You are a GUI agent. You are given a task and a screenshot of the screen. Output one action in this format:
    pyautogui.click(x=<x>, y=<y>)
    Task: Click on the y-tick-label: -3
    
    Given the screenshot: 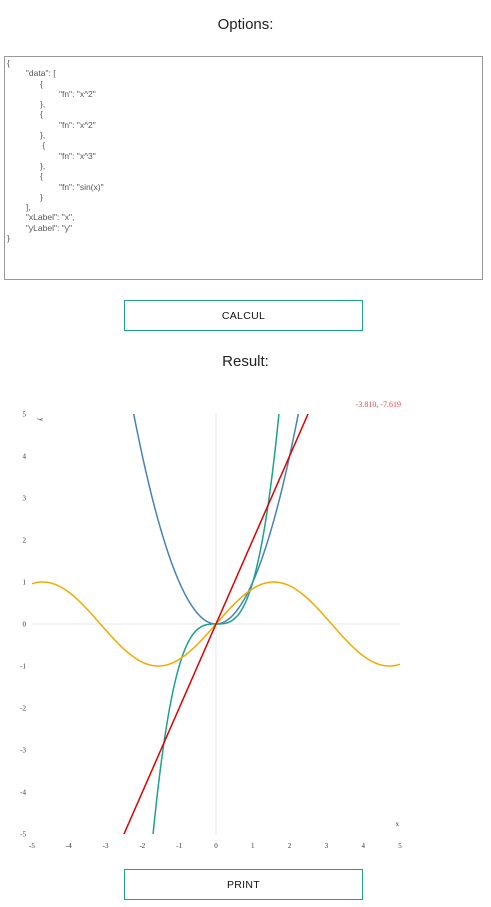 What is the action you would take?
    pyautogui.click(x=23, y=751)
    